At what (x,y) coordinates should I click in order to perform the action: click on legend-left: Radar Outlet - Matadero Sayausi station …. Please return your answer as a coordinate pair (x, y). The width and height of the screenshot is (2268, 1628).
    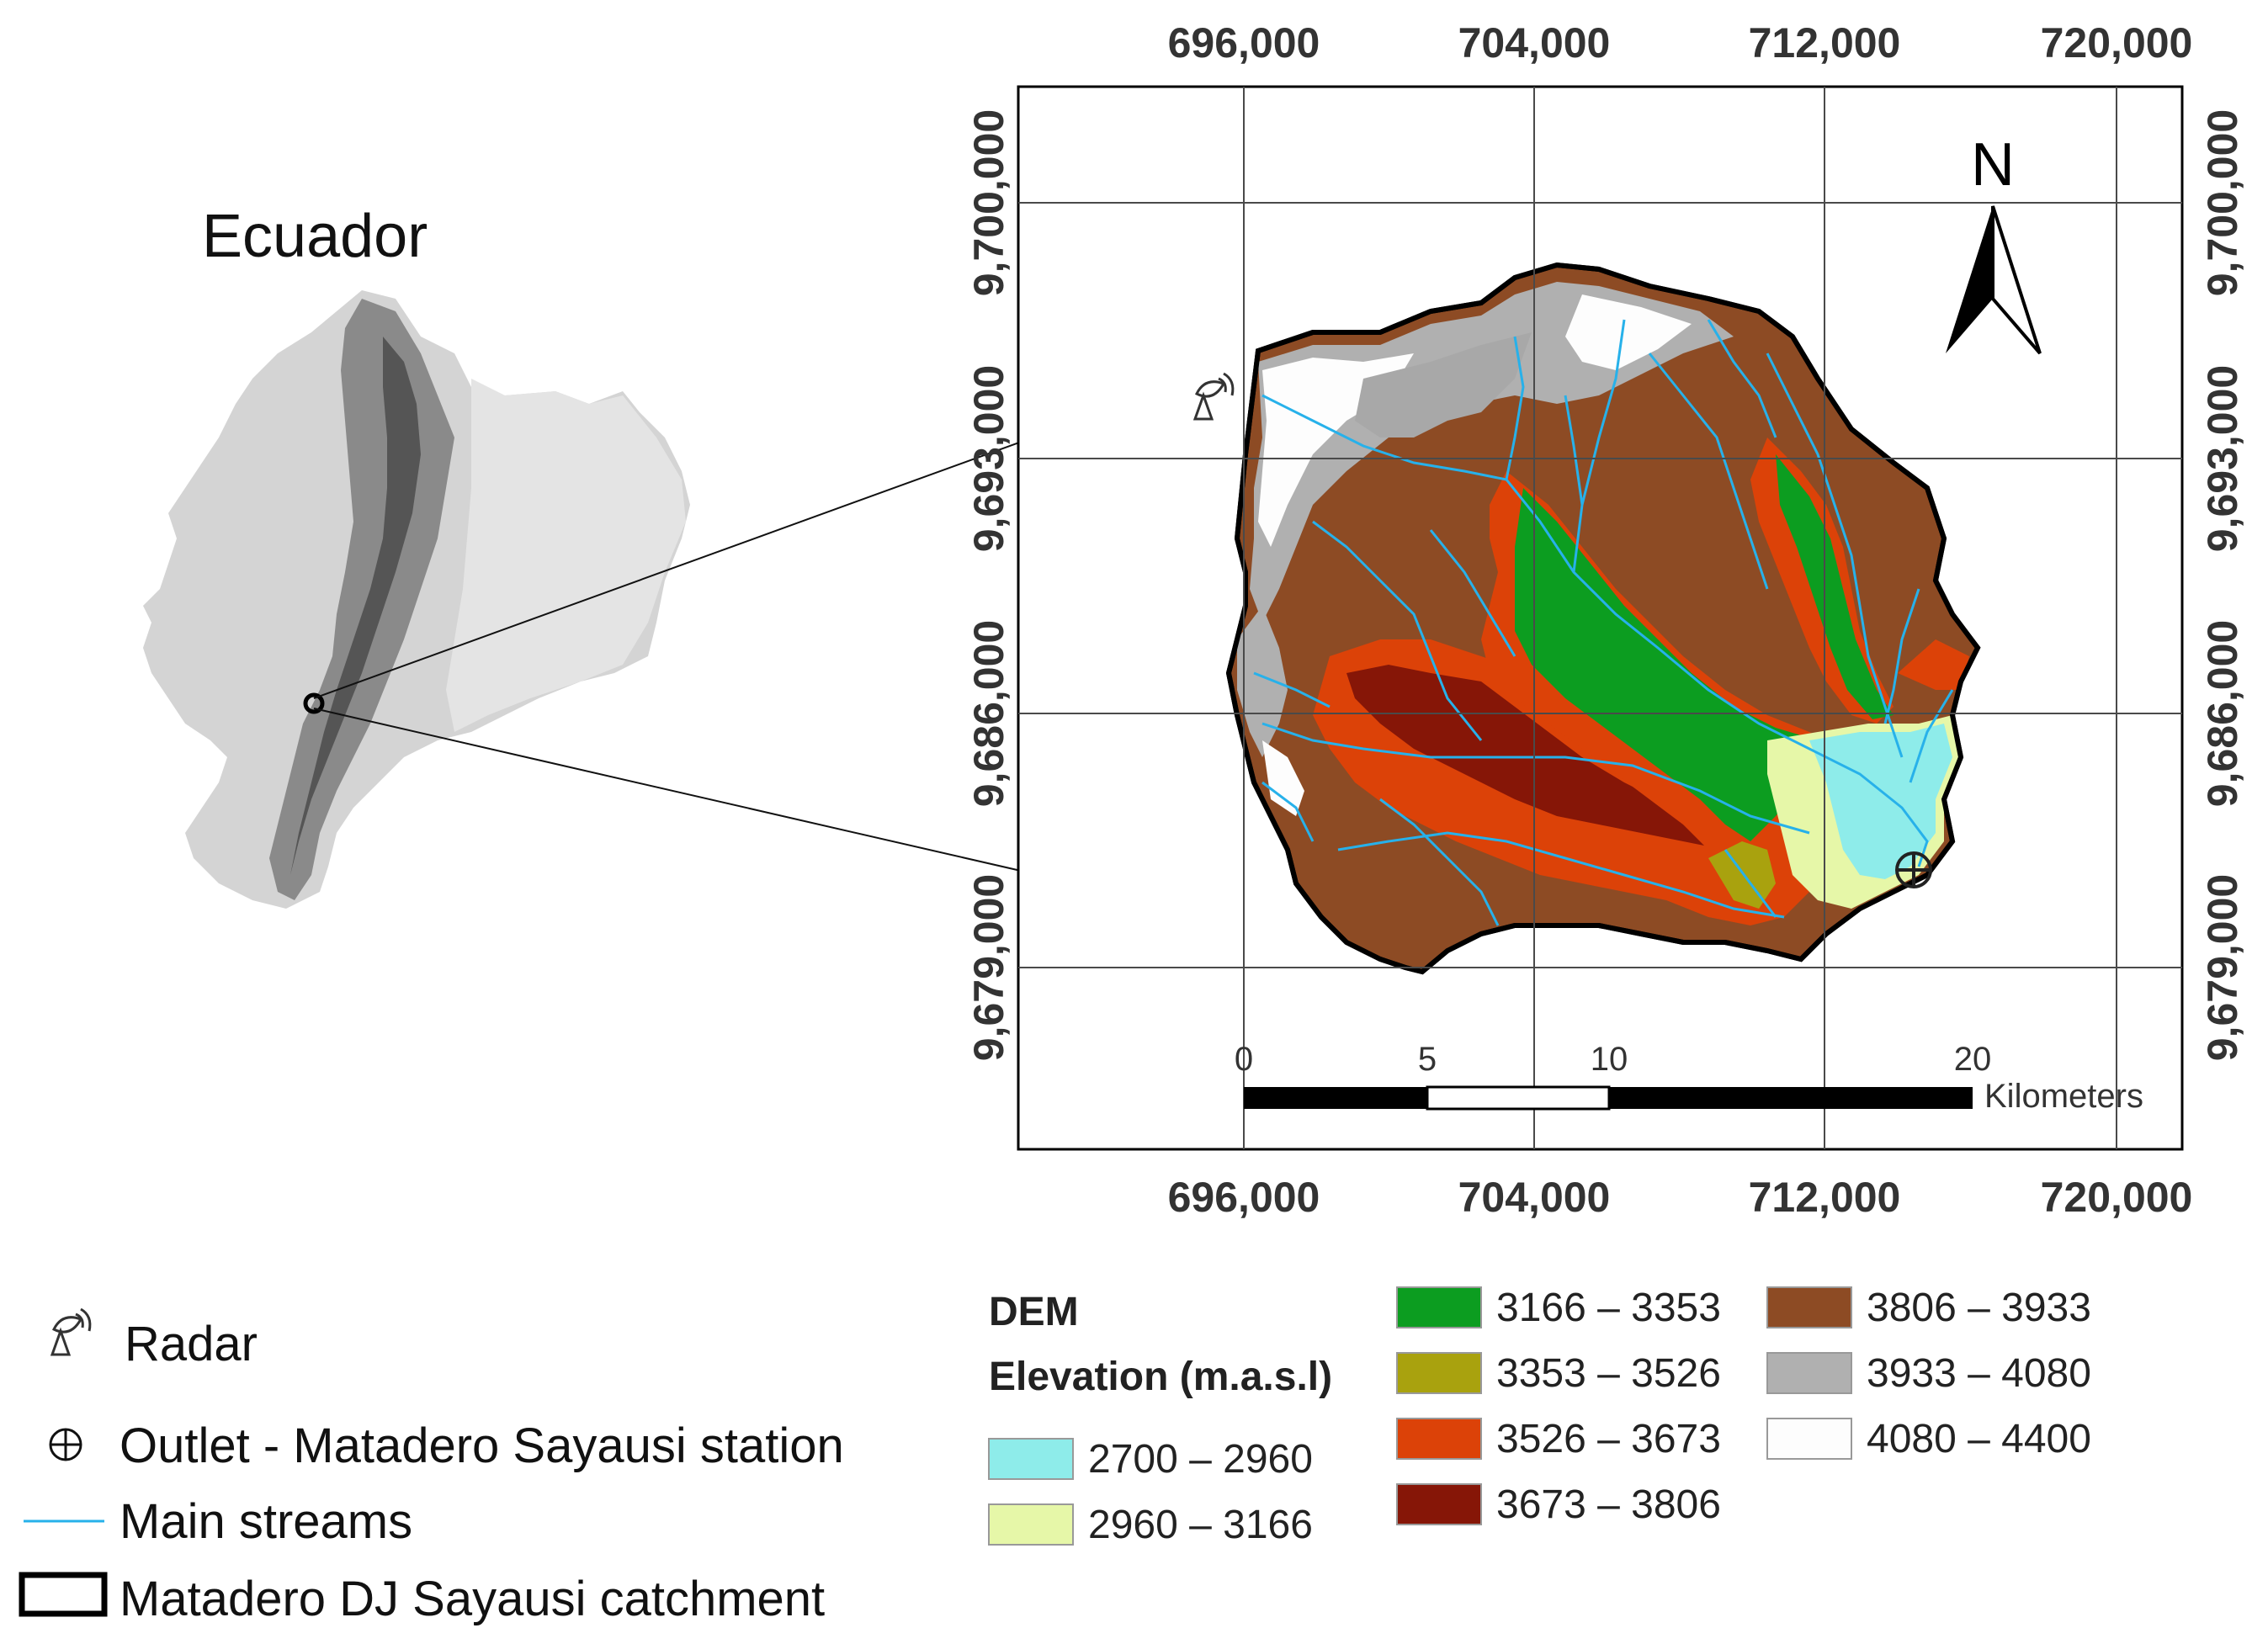
    Looking at the image, I should click on (431, 1466).